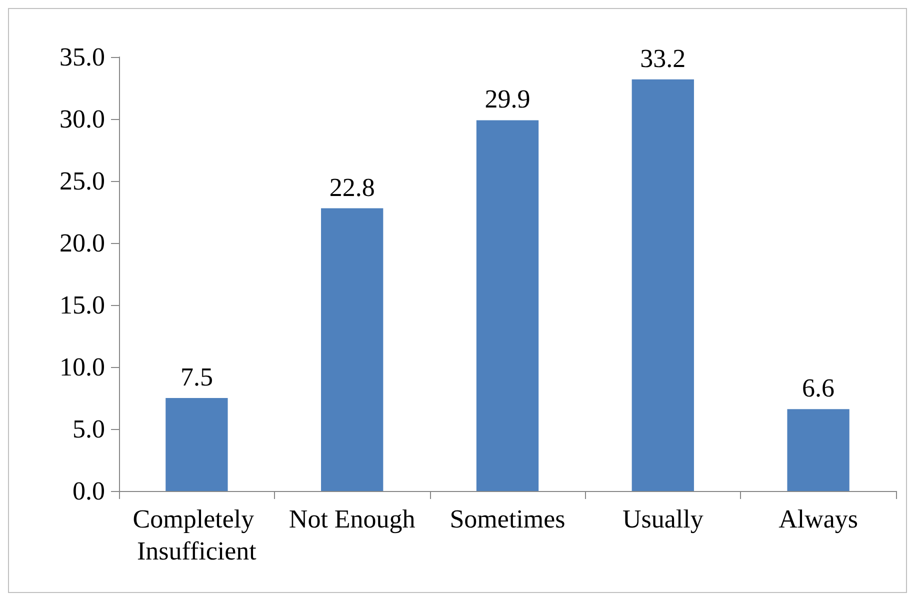 Image resolution: width=915 pixels, height=601 pixels. I want to click on y-tick-label: 5.0, so click(88, 429).